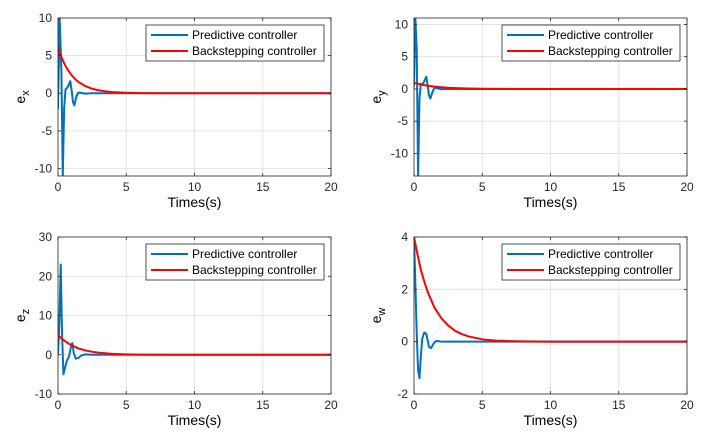  I want to click on y-tick-label: 20, so click(46, 276).